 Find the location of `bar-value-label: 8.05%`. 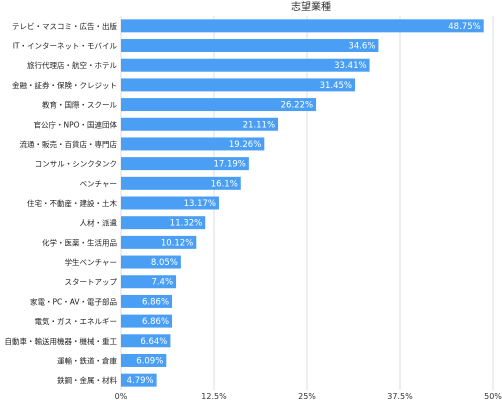

bar-value-label: 8.05% is located at coordinates (164, 263).